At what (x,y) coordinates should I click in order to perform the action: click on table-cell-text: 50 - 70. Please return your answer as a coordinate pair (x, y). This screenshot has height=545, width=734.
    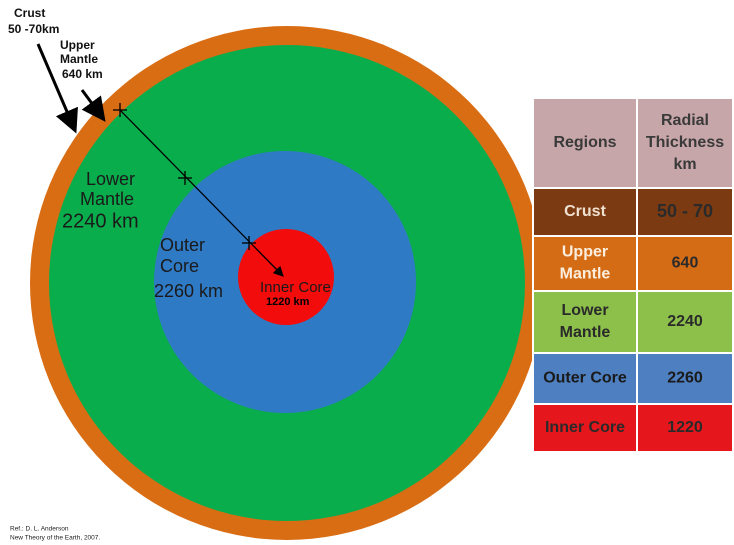
    Looking at the image, I should click on (685, 211).